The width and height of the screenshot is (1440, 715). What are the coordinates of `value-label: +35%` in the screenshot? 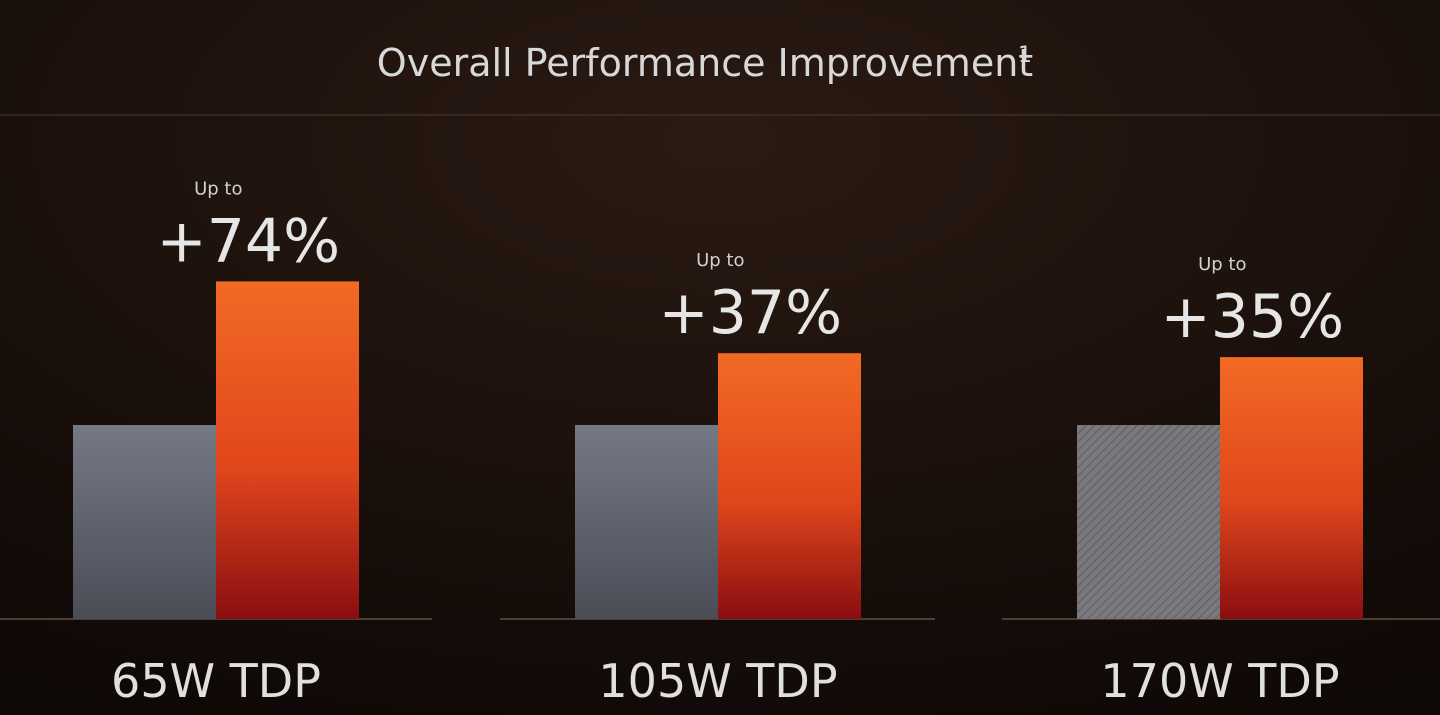 It's located at (1252, 317).